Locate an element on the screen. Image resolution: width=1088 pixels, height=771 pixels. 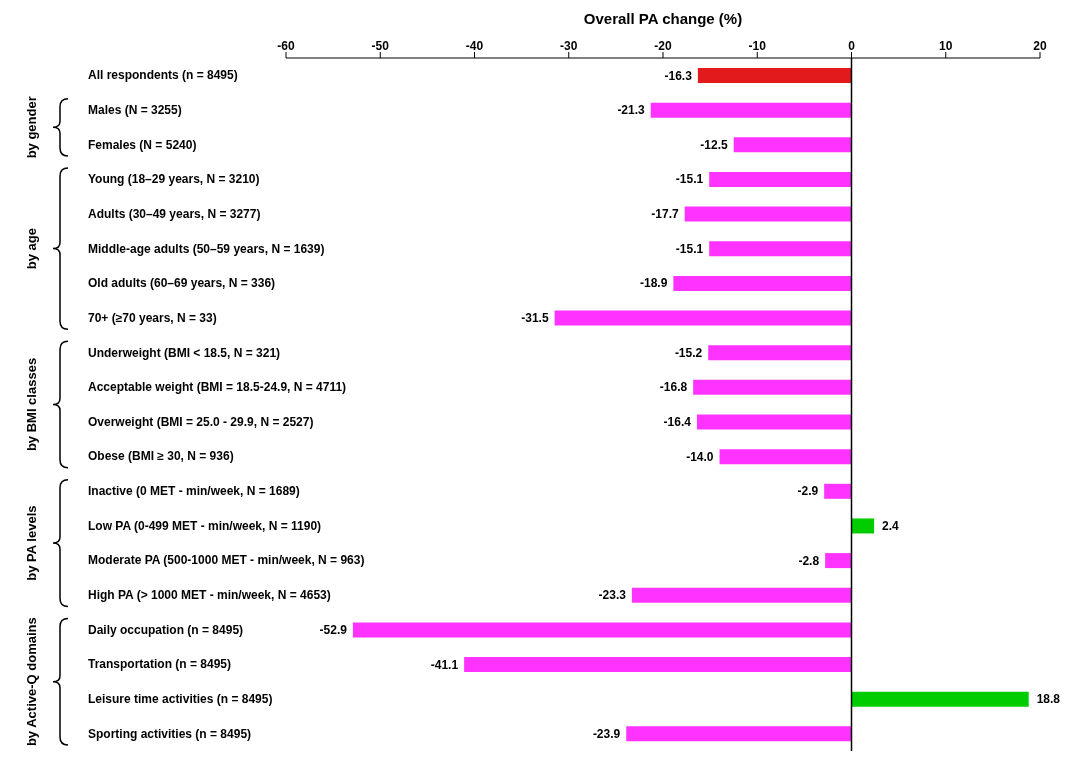
x-tick-label: -40 is located at coordinates (474, 46).